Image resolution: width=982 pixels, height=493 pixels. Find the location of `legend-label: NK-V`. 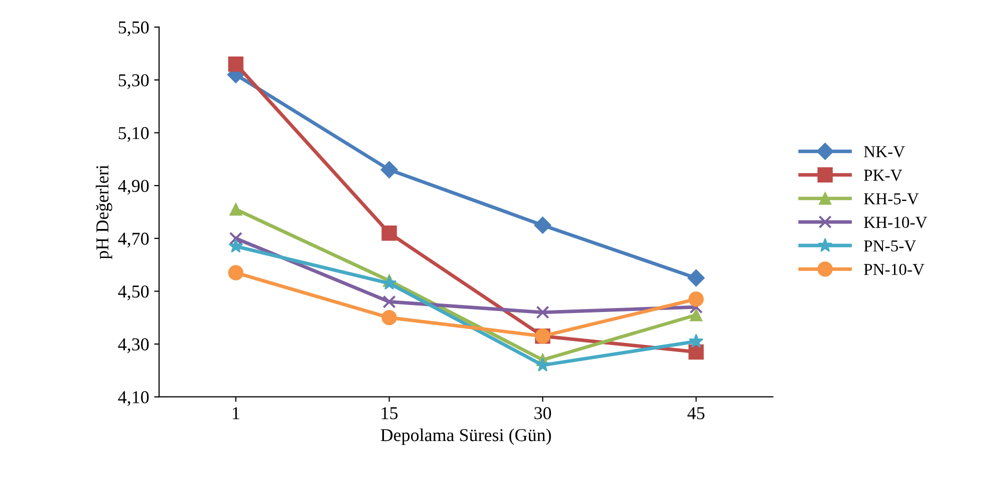

legend-label: NK-V is located at coordinates (884, 152).